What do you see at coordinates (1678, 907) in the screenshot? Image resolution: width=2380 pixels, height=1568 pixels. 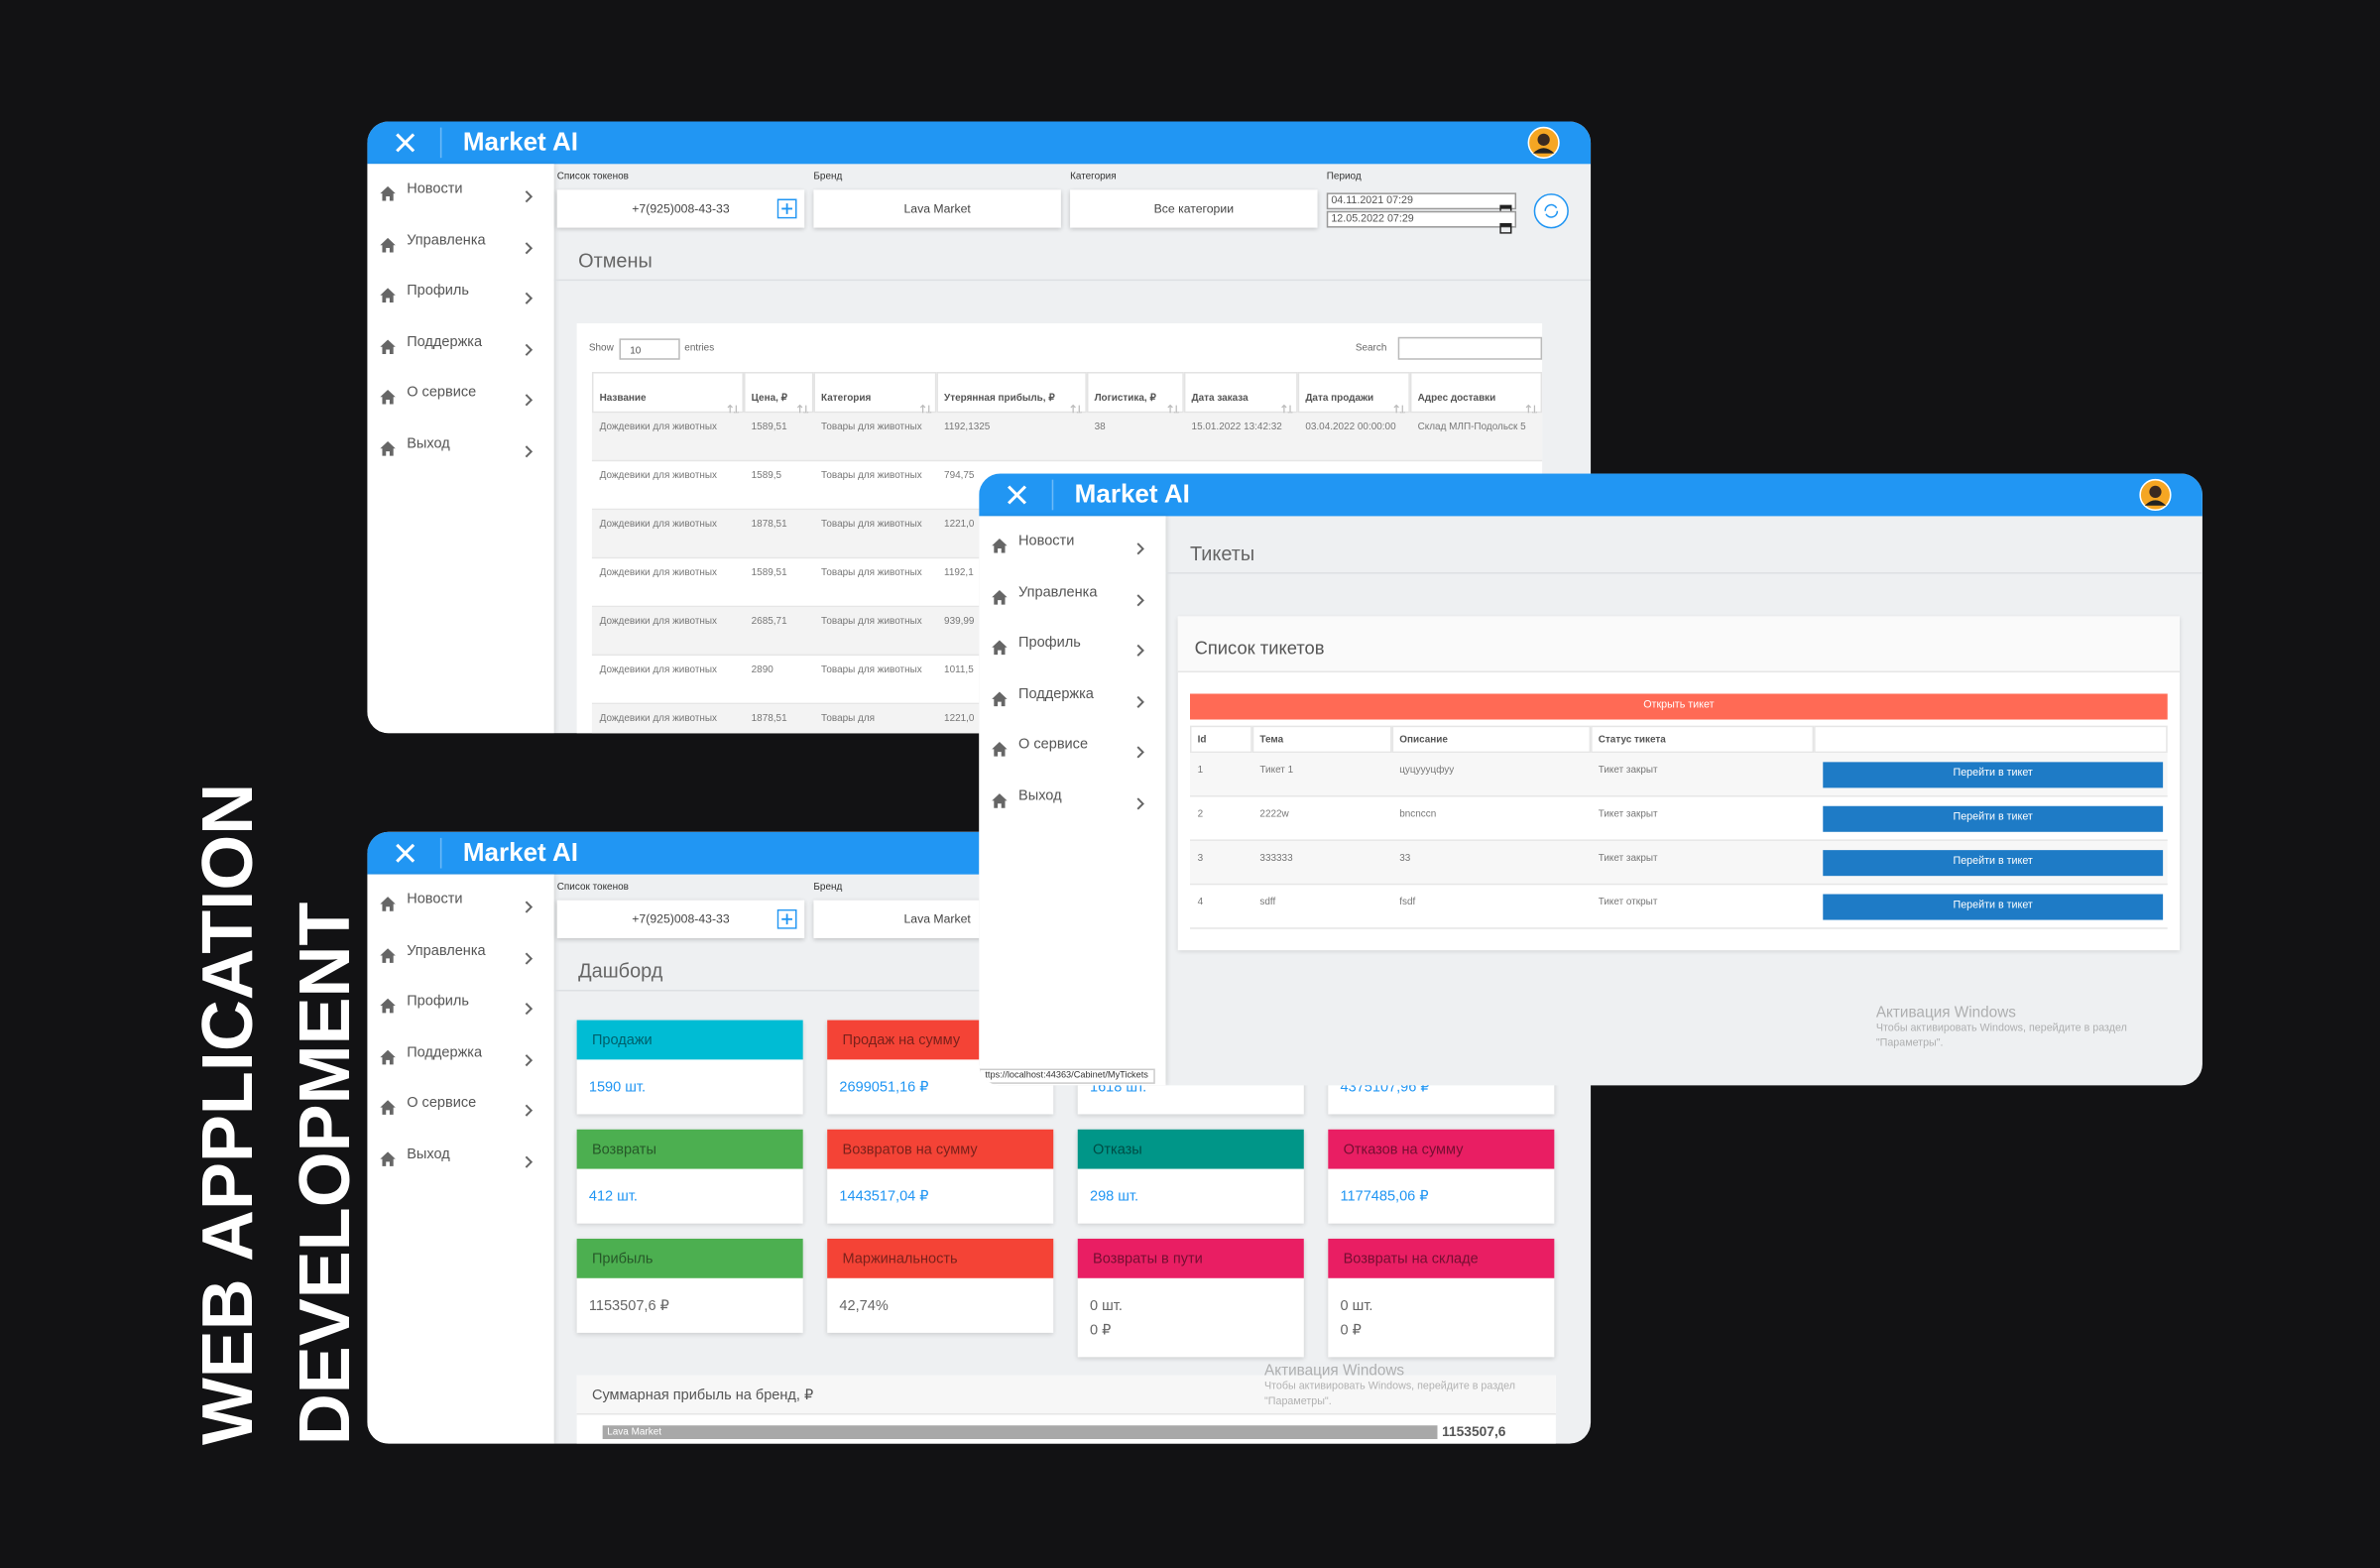 I see `table-row: 4 sdff fsdf Тикет открыт Перейти в тикет` at bounding box center [1678, 907].